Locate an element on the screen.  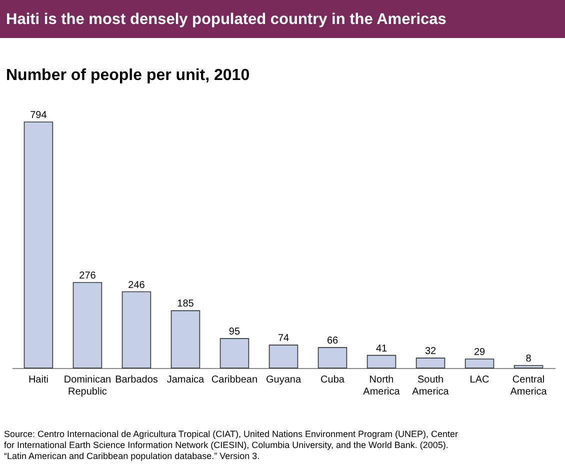
x-tick-label: LAC is located at coordinates (480, 380).